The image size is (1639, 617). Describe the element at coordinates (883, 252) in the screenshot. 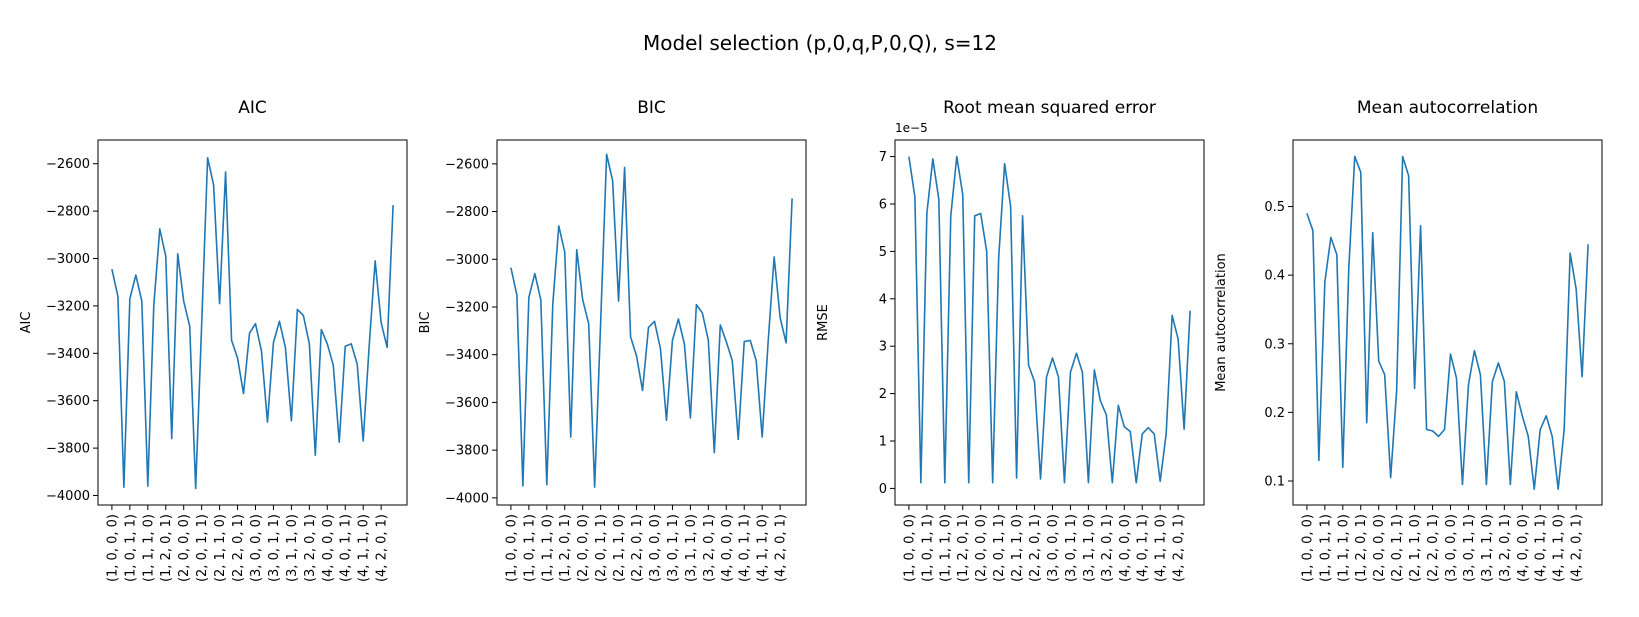

I see `y-tick-label: 5` at that location.